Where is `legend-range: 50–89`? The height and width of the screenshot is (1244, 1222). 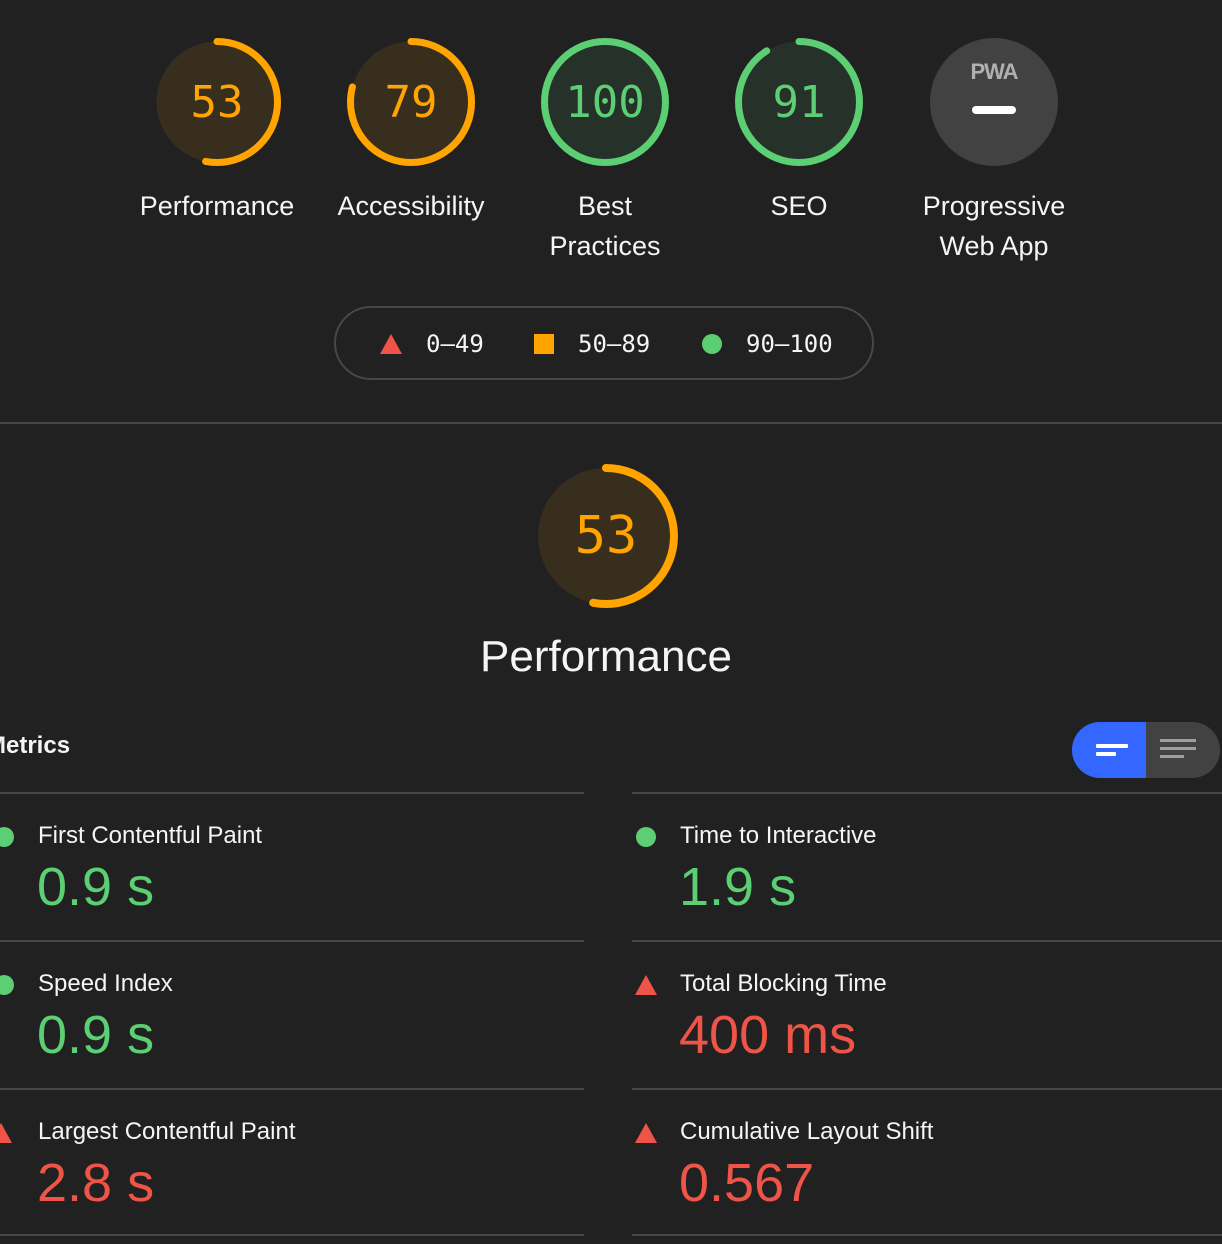
legend-range: 50–89 is located at coordinates (614, 344).